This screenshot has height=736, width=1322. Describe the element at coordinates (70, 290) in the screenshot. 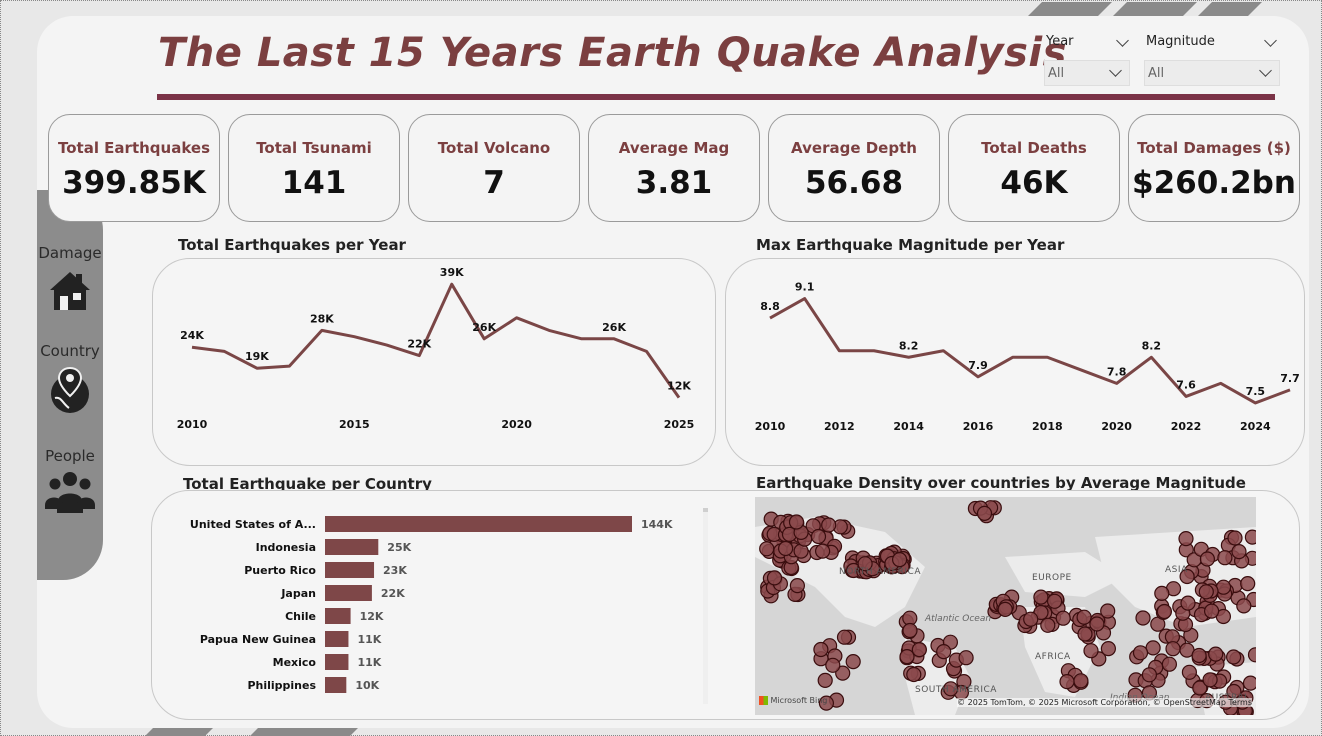

I see `house-icon` at that location.